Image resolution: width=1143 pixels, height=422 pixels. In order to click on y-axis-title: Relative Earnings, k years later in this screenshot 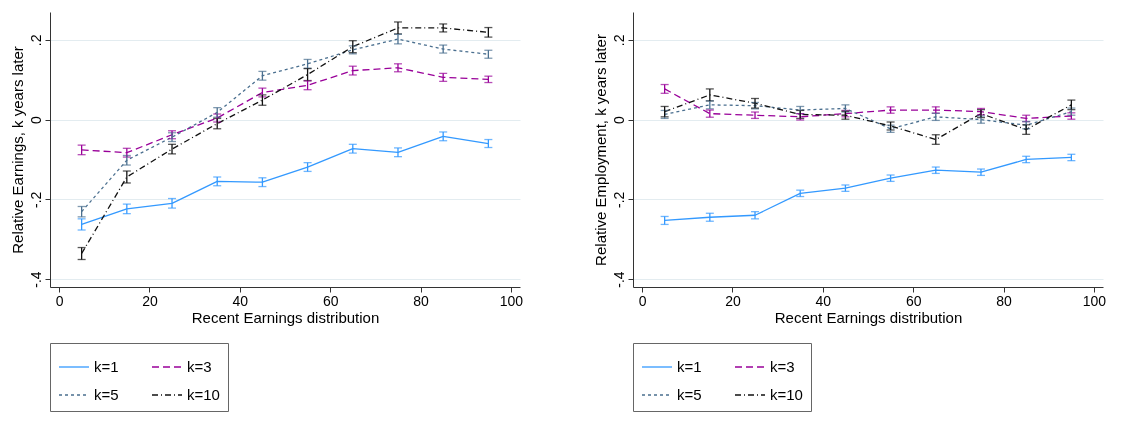, I will do `click(17, 150)`.